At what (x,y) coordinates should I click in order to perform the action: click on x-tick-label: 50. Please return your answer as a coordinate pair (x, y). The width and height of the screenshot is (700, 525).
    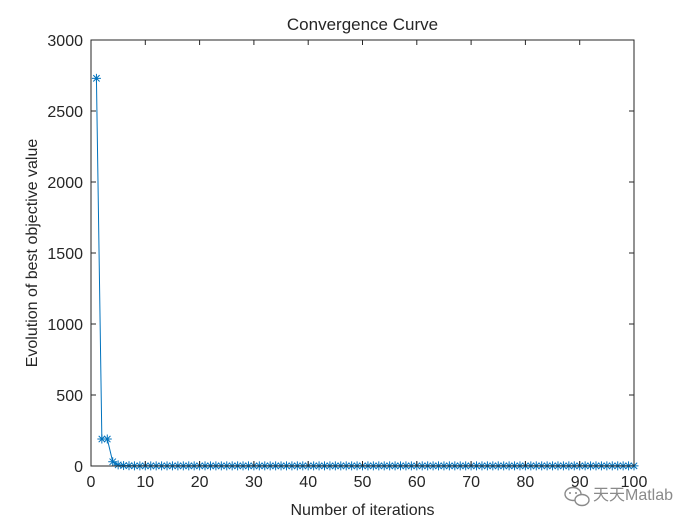
    Looking at the image, I should click on (363, 482).